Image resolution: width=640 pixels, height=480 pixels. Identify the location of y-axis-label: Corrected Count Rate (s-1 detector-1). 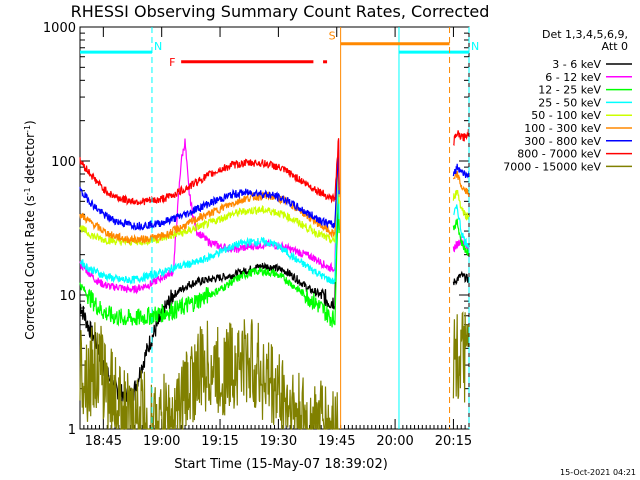
(30, 229).